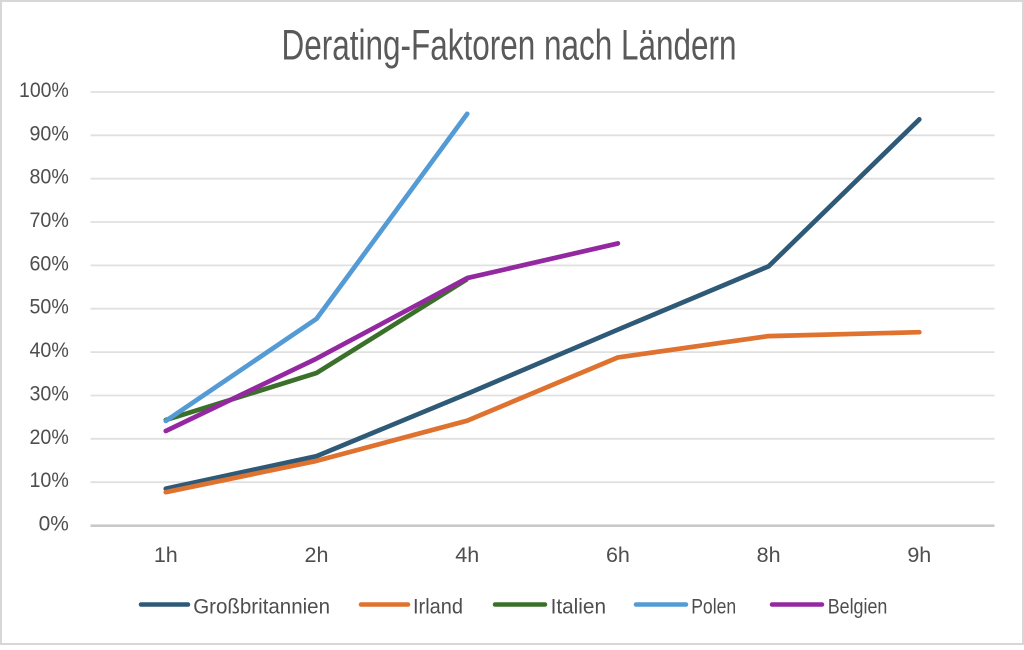  What do you see at coordinates (166, 555) in the screenshot?
I see `svg-text: 1h` at bounding box center [166, 555].